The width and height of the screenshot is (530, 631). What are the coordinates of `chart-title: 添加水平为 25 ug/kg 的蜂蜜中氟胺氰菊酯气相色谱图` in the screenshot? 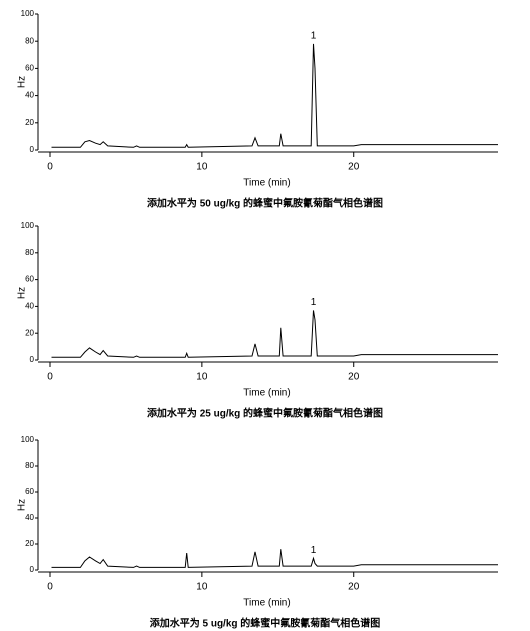 It's located at (265, 413).